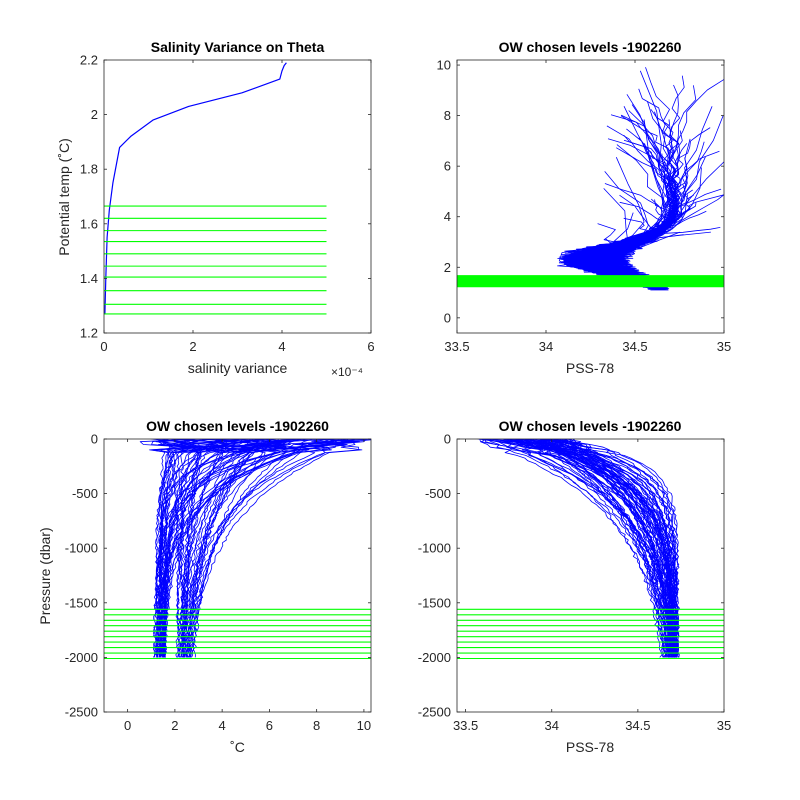 This screenshot has width=800, height=800. What do you see at coordinates (238, 47) in the screenshot?
I see `panel-1-title: Salinity Variance on Theta` at bounding box center [238, 47].